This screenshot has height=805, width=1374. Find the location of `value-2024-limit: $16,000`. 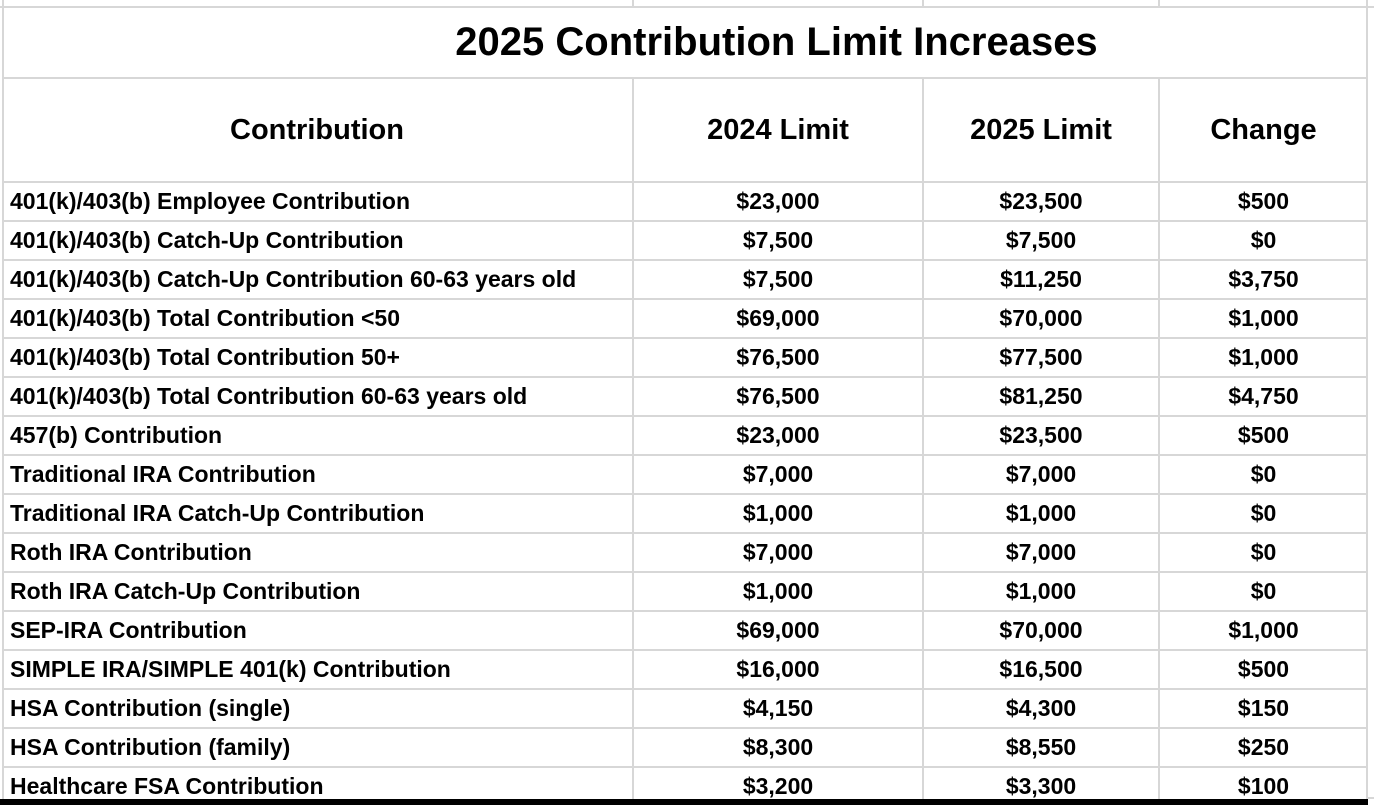

value-2024-limit: $16,000 is located at coordinates (777, 668).